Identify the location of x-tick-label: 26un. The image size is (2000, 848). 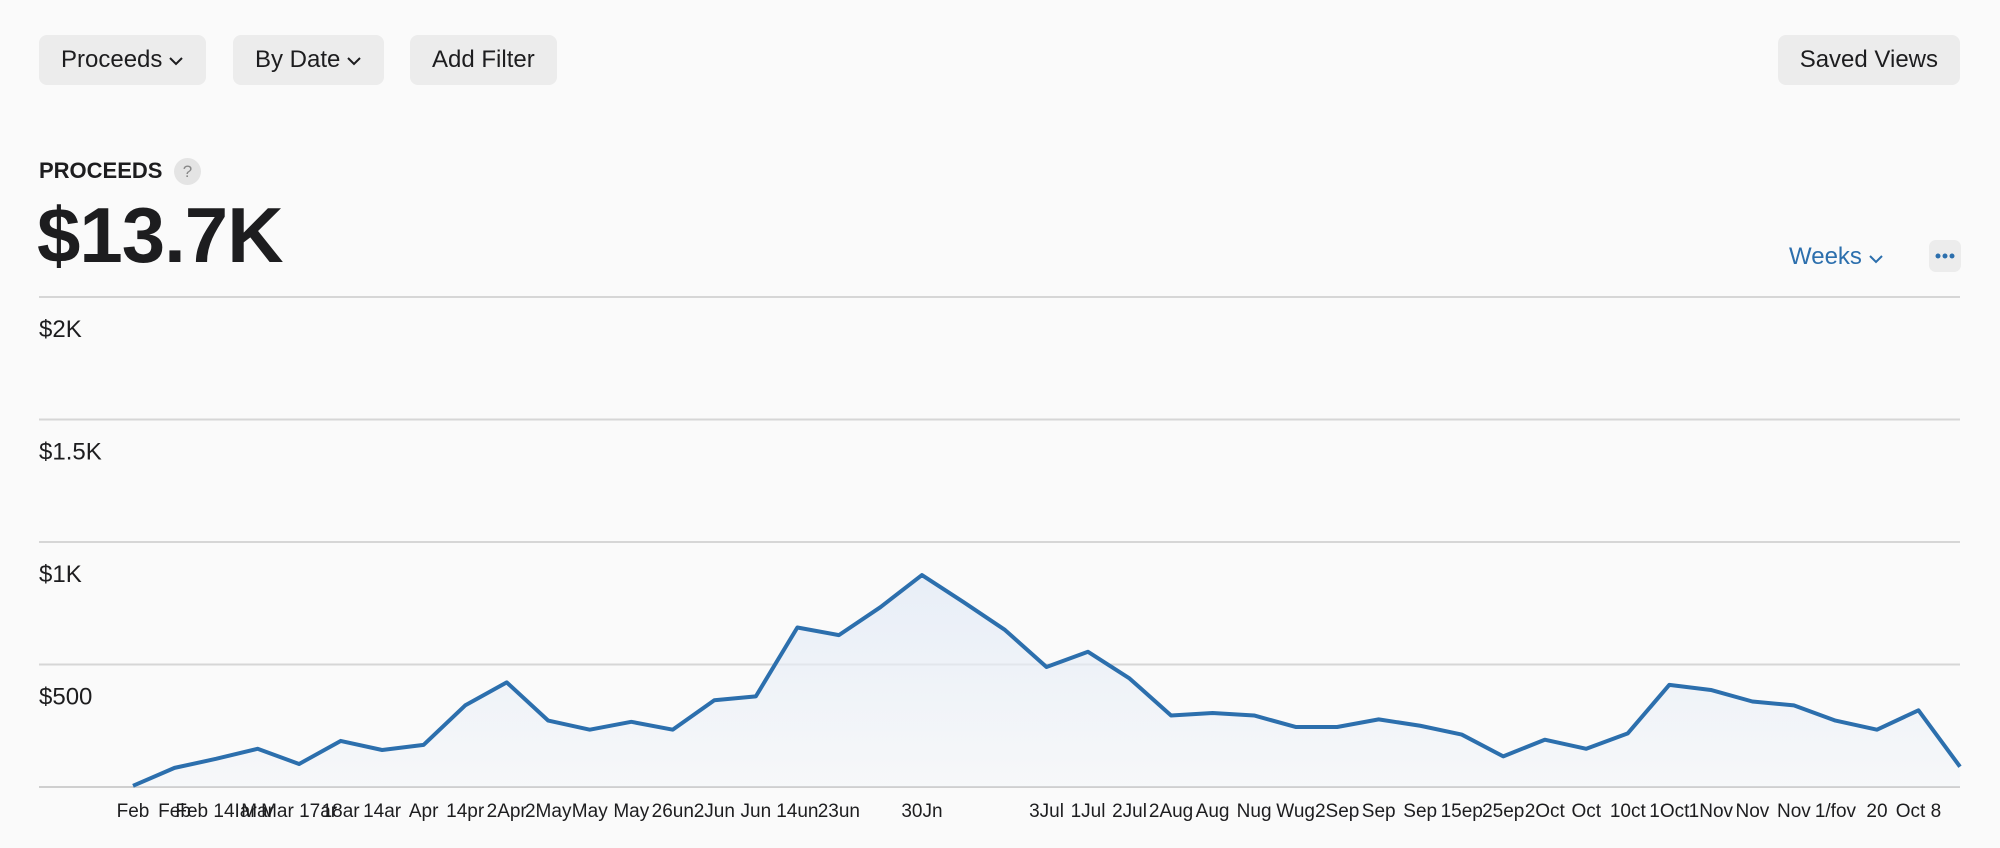
(673, 811).